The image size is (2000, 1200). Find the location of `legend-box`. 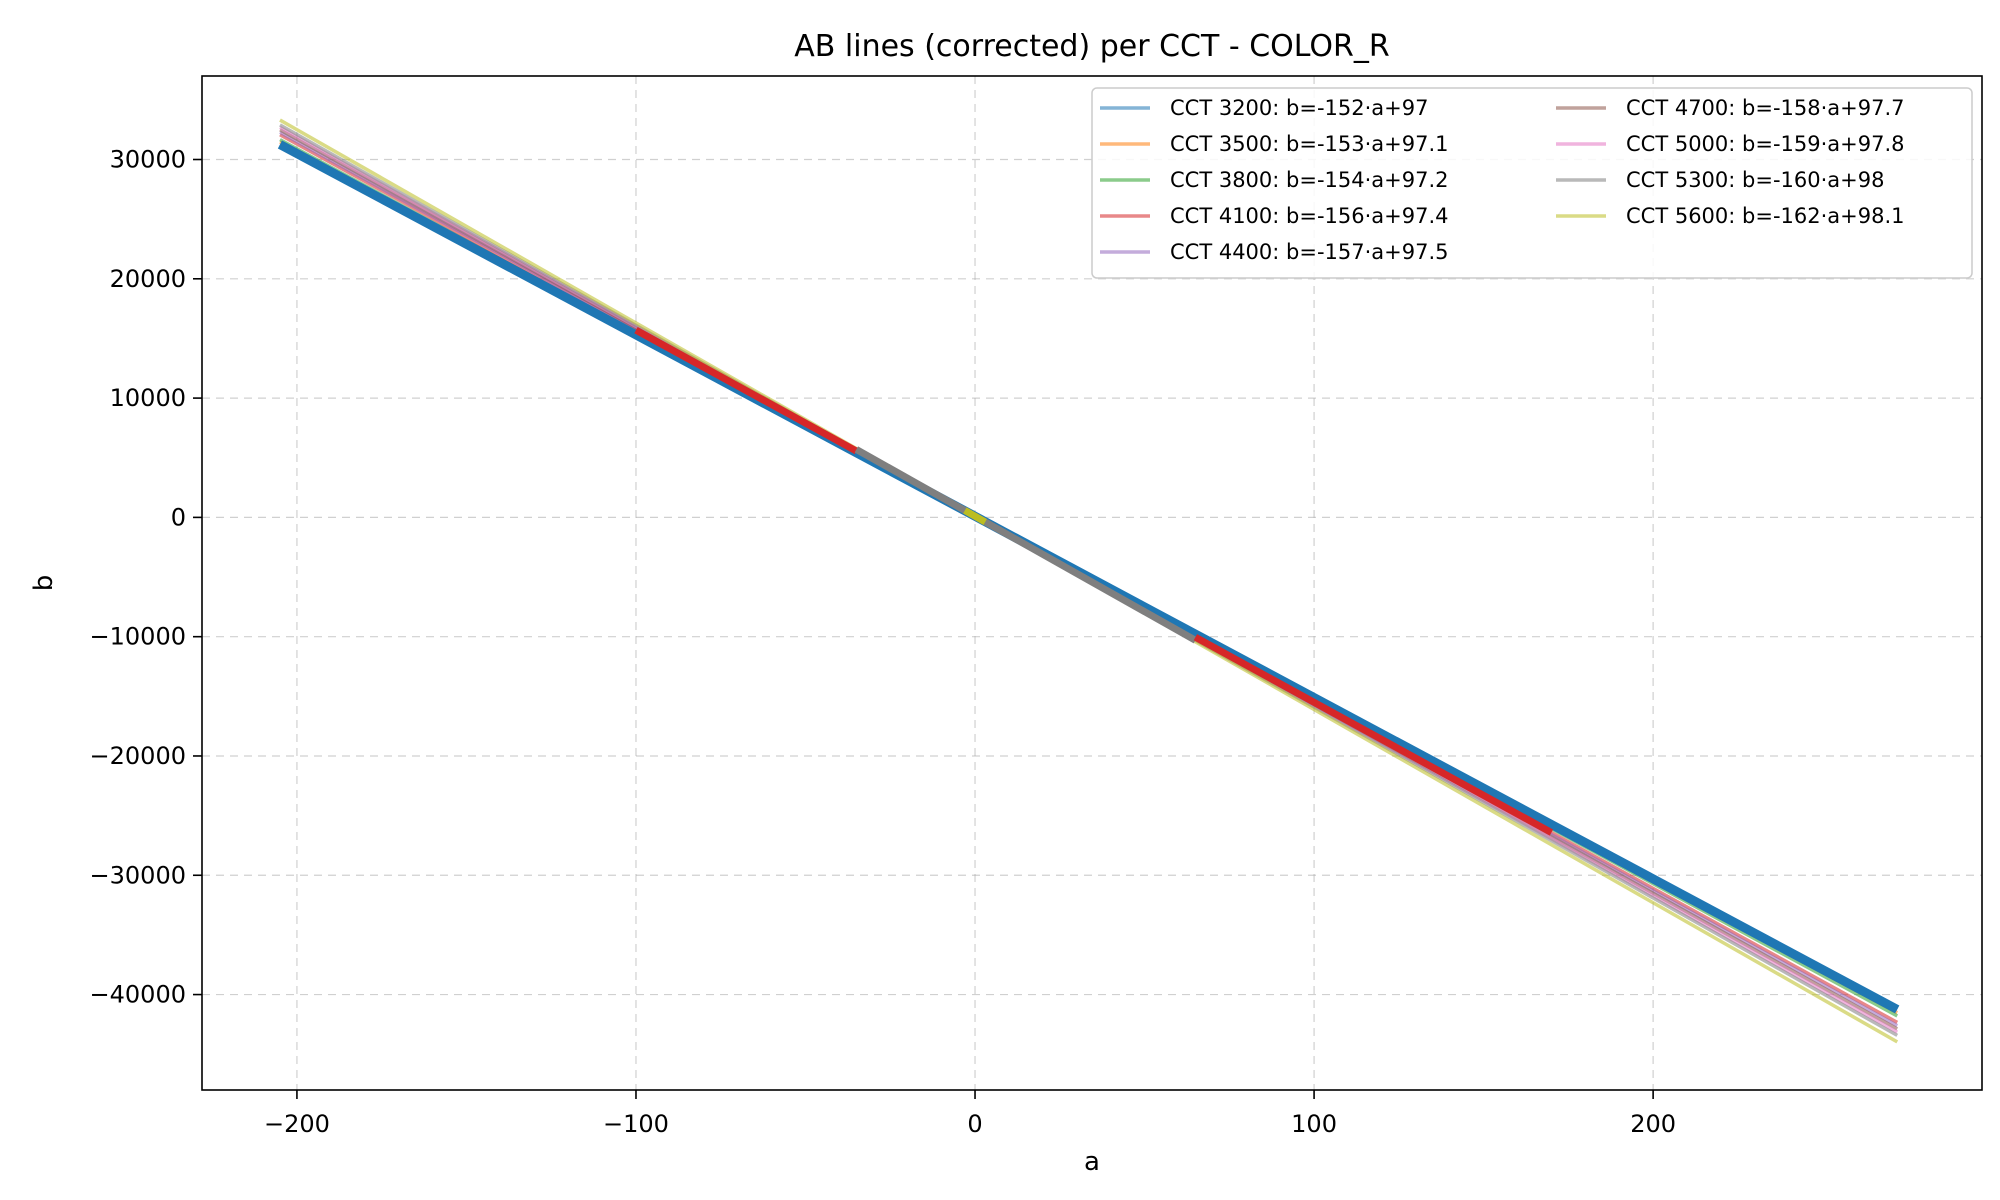

legend-box is located at coordinates (1532, 183).